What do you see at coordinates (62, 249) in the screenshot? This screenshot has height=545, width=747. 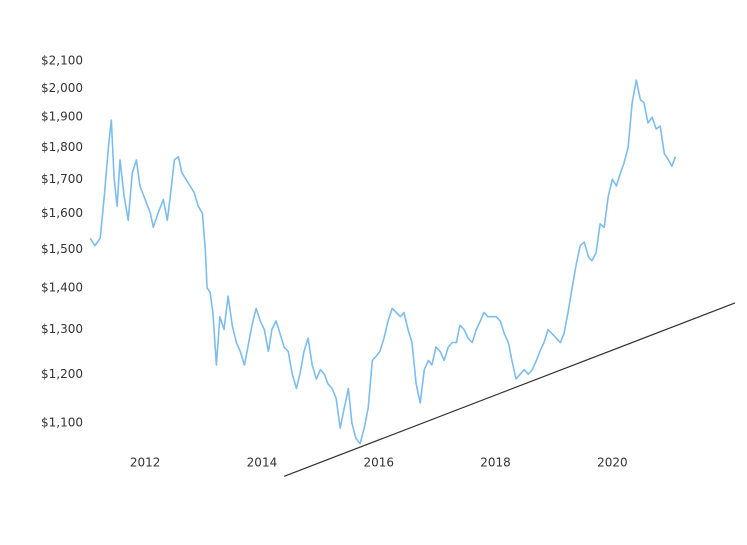 I see `y-tick-label: $1,500` at bounding box center [62, 249].